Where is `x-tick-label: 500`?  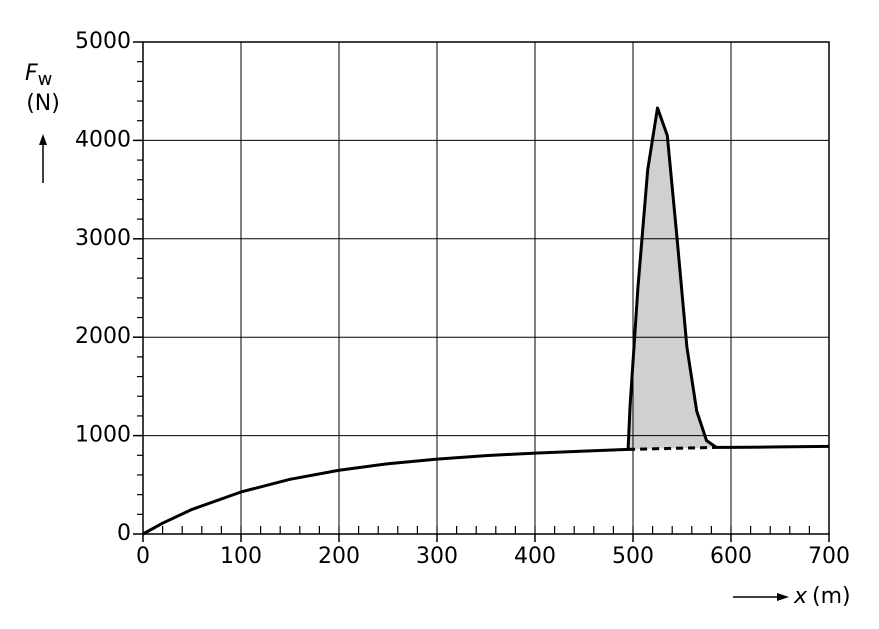 x-tick-label: 500 is located at coordinates (633, 556).